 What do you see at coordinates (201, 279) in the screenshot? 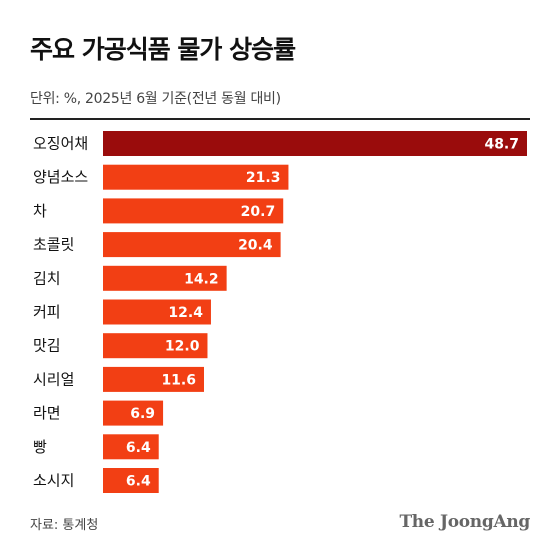
I see `value-label: 14.2` at bounding box center [201, 279].